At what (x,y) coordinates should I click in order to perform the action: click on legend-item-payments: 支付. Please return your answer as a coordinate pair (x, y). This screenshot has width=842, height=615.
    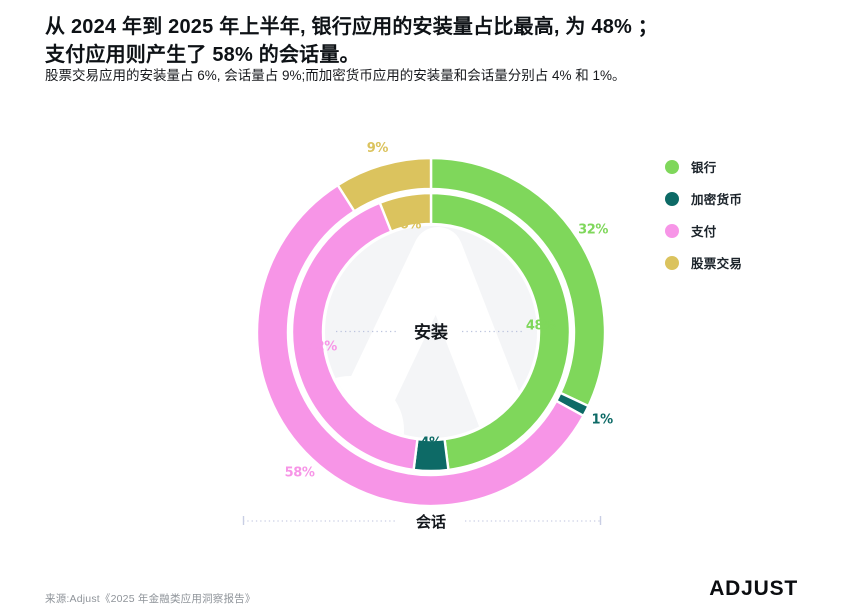
    Looking at the image, I should click on (703, 230).